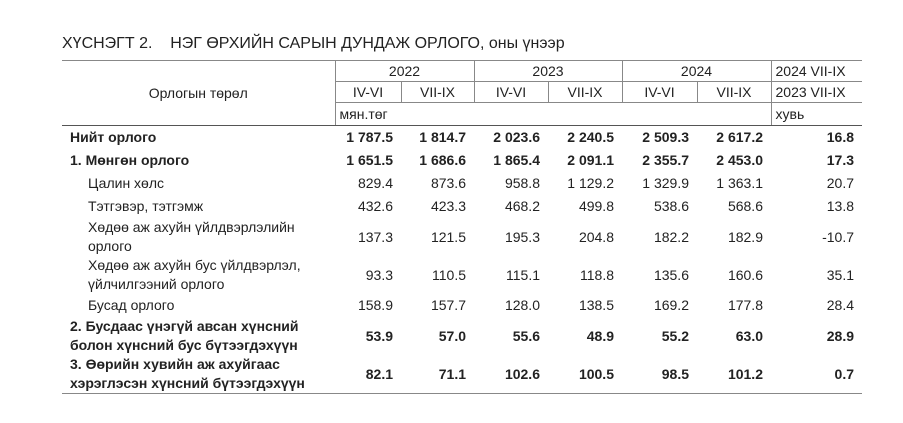 Image resolution: width=903 pixels, height=423 pixels. Describe the element at coordinates (379, 335) in the screenshot. I see `cell-value: 53.9` at that location.